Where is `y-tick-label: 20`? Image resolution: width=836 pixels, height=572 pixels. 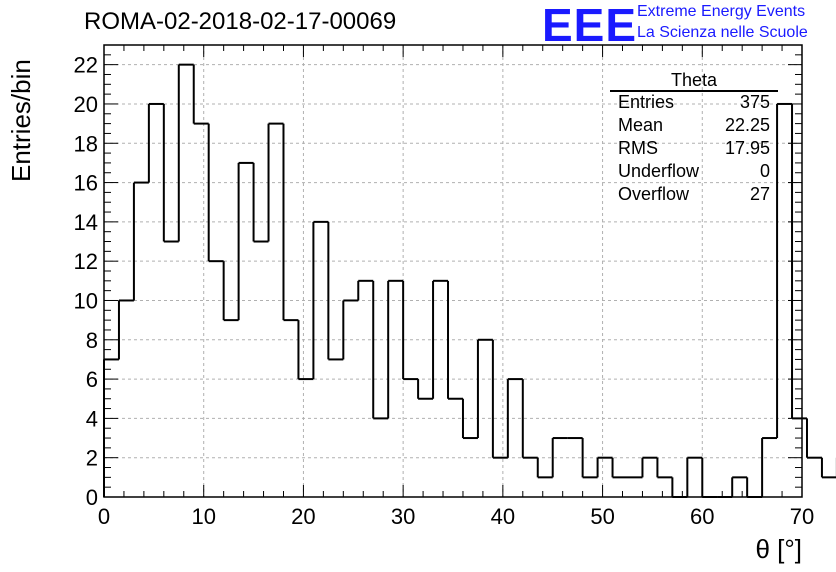 y-tick-label: 20 is located at coordinates (86, 104).